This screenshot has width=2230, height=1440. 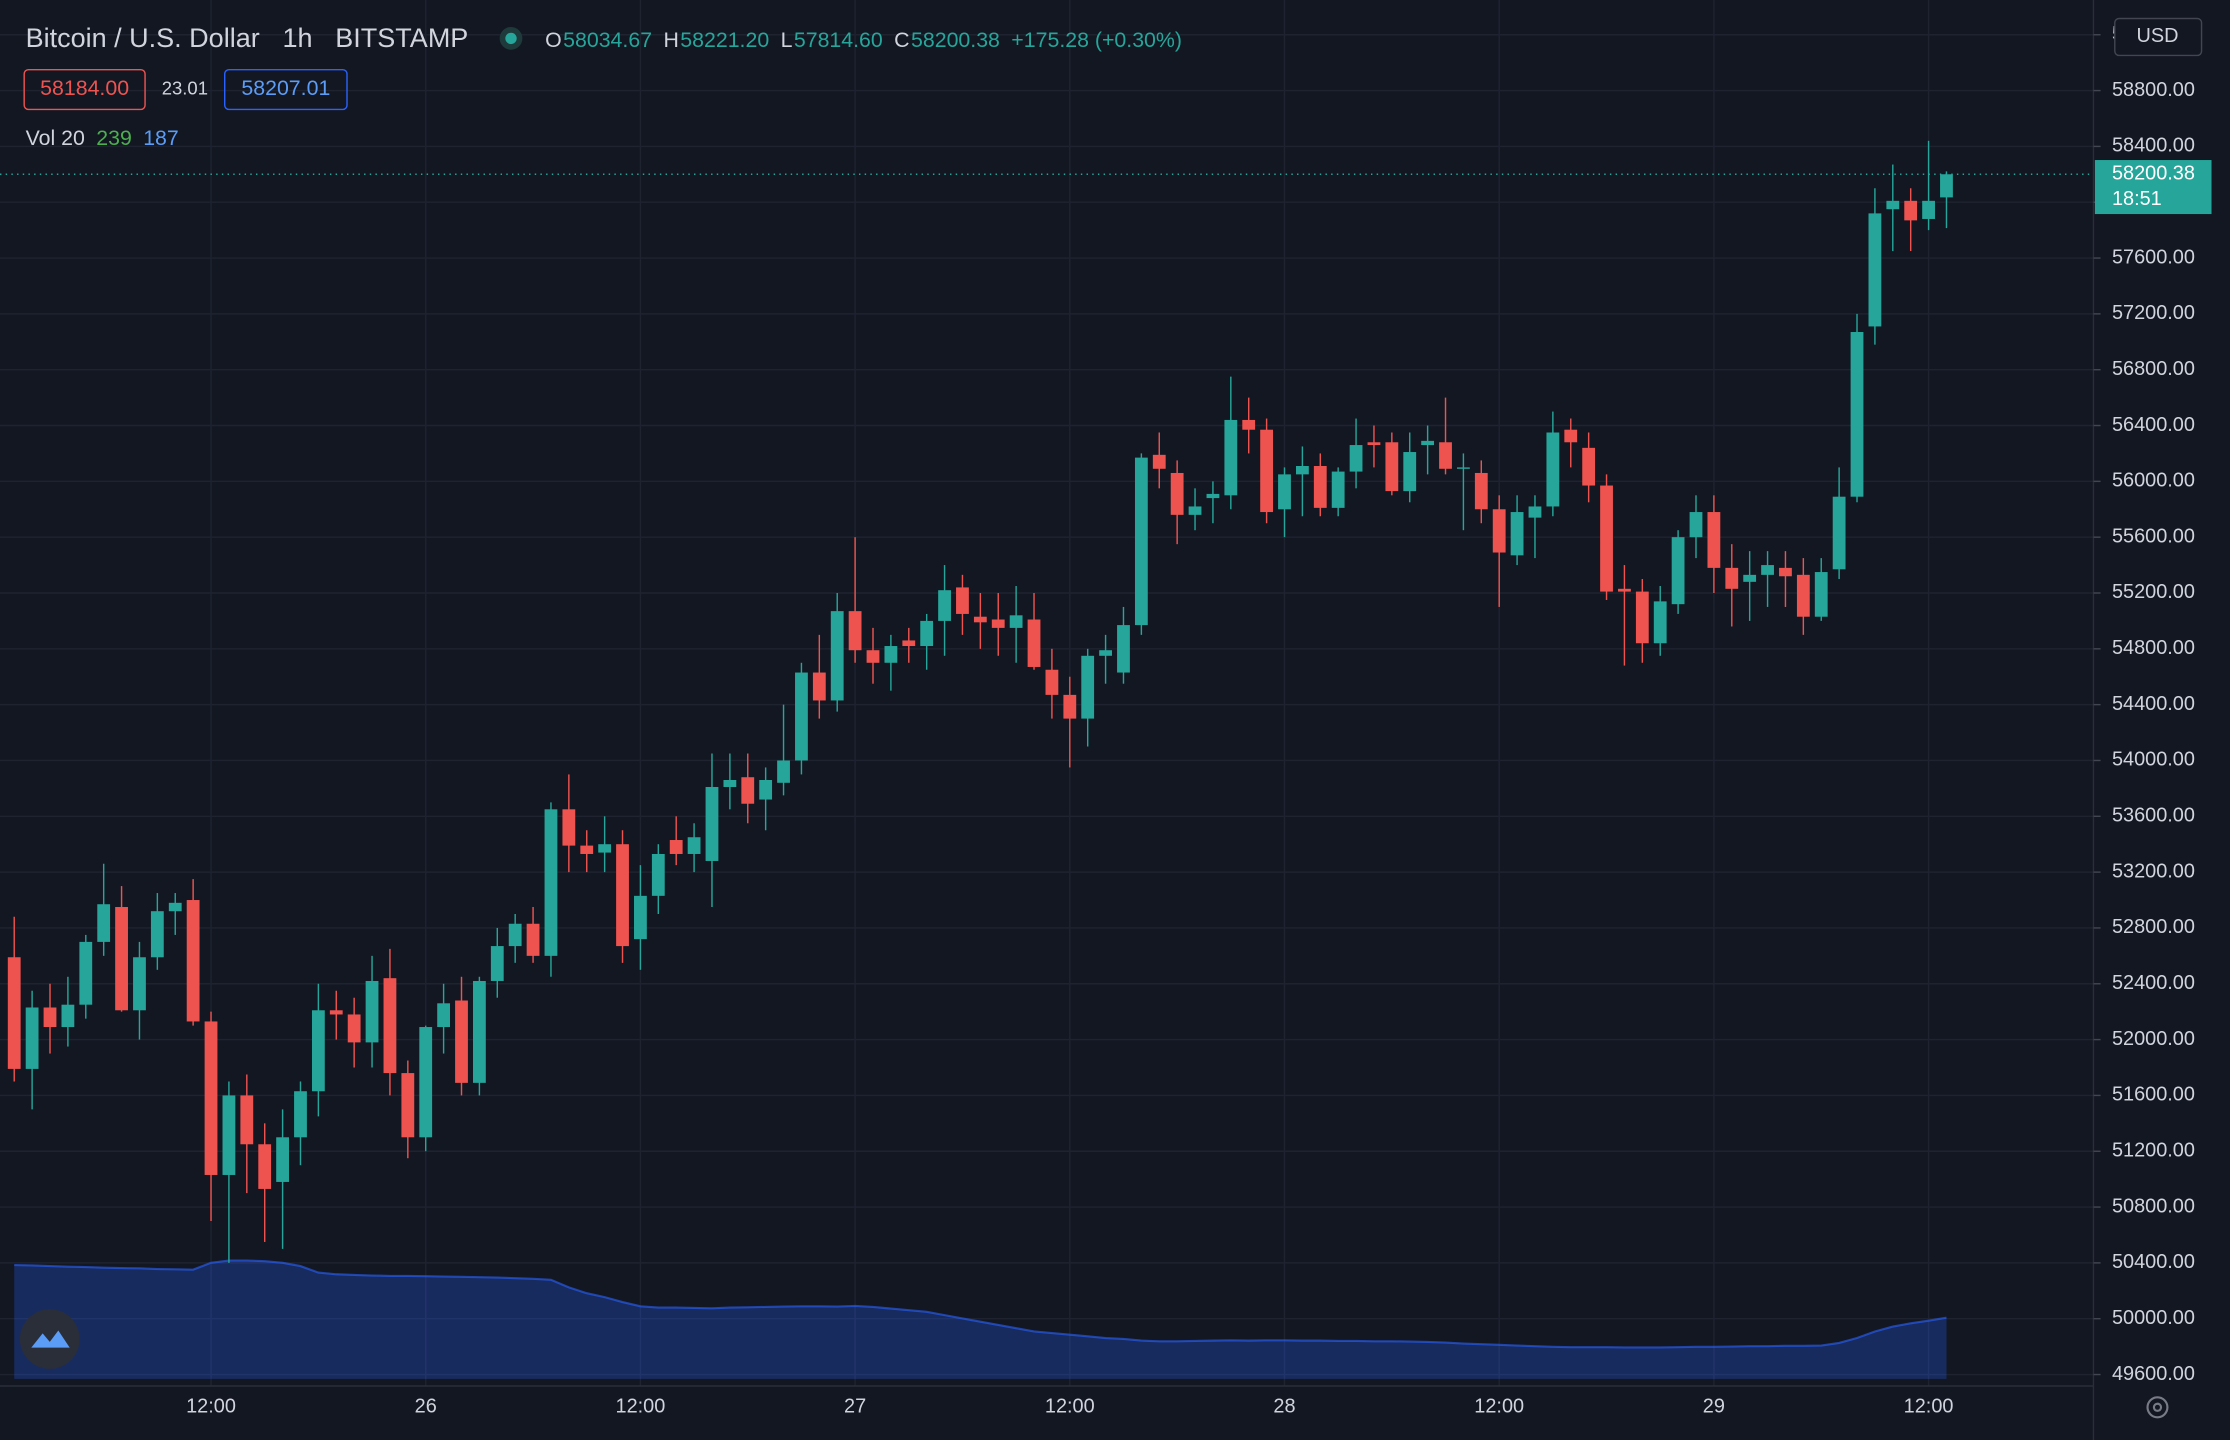 I want to click on y-tick-label: 56800.00, so click(x=2153, y=369).